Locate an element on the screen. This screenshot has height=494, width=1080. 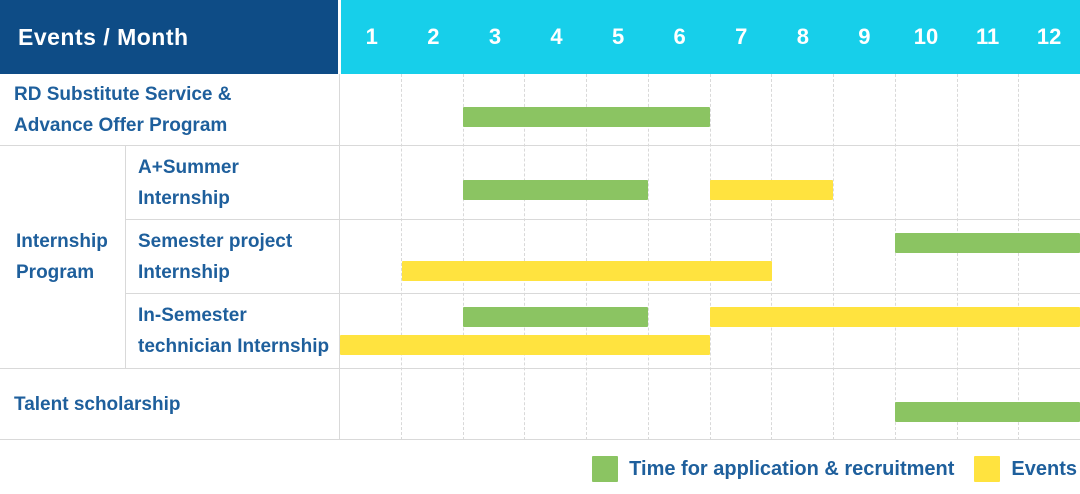
group-label-line: Program is located at coordinates (55, 272).